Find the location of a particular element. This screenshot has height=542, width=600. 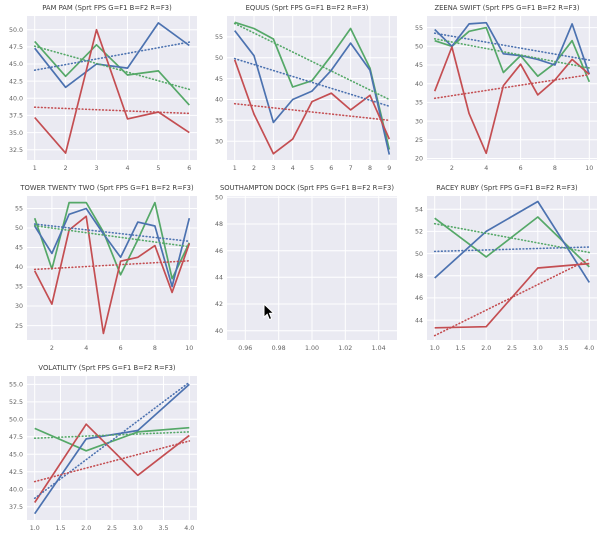

svg-text: 1.5 is located at coordinates (460, 348).